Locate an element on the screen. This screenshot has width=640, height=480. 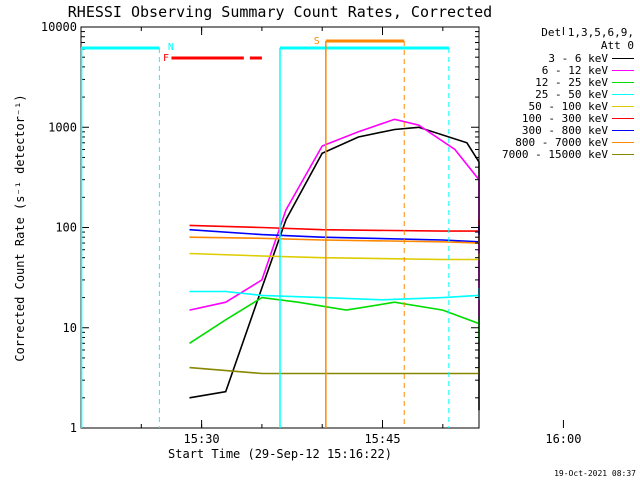
y-tick-label: 1 is located at coordinates (73, 428).